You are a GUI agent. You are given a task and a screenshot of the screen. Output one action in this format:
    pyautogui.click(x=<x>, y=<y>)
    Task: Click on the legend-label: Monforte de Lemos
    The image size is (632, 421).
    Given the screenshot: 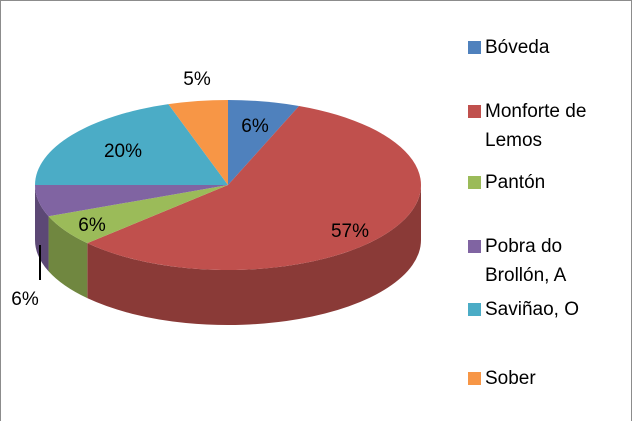 What is the action you would take?
    pyautogui.click(x=536, y=126)
    